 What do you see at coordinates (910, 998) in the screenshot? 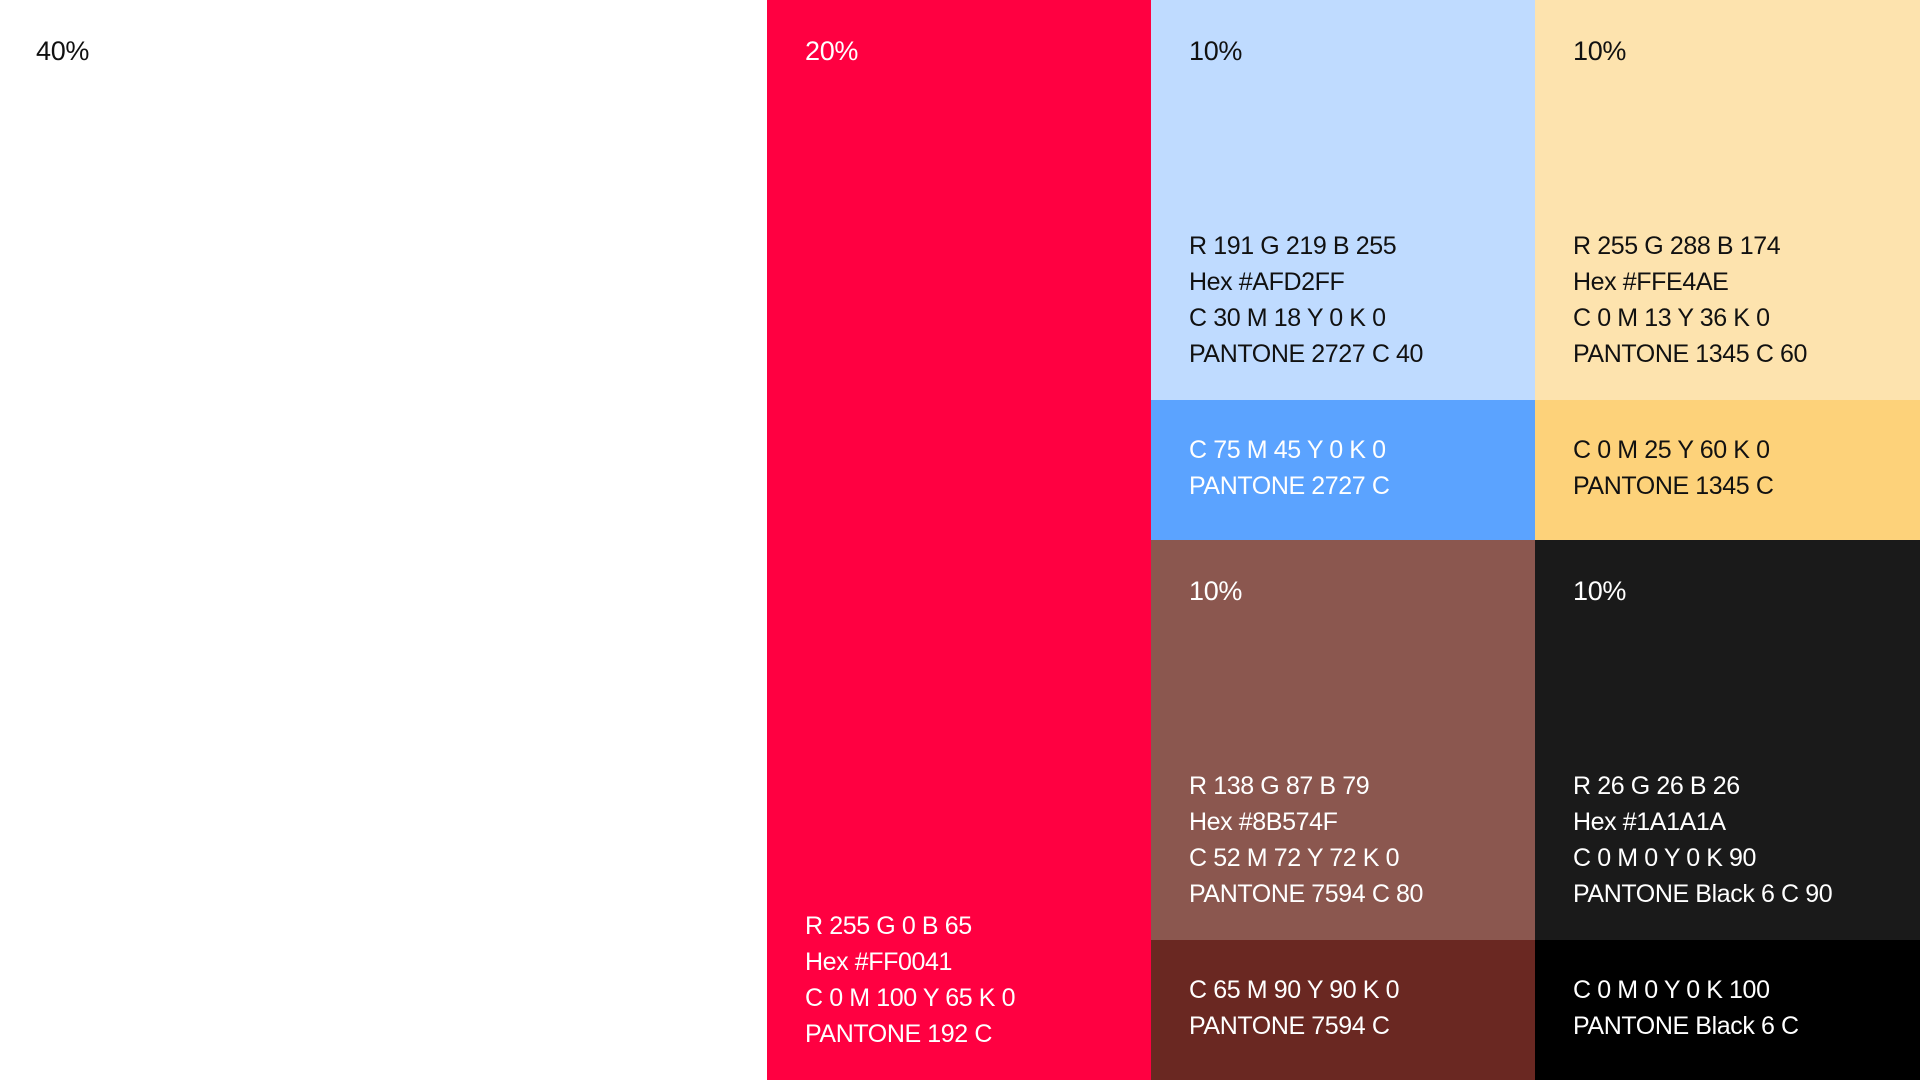
I see `red-cmyk: C 0 M 100 Y 65 K 0` at bounding box center [910, 998].